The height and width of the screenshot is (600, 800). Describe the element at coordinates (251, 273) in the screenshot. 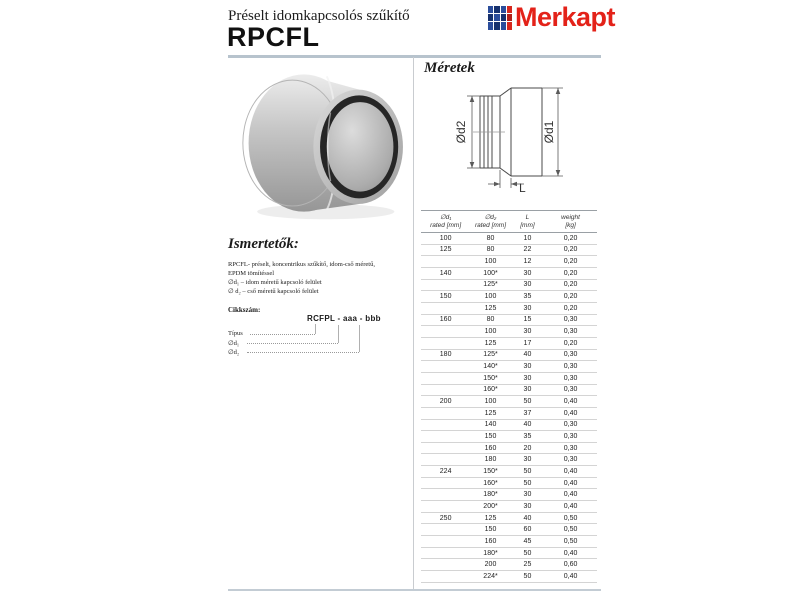

I see `description-line: EPDM tömítéssel` at that location.